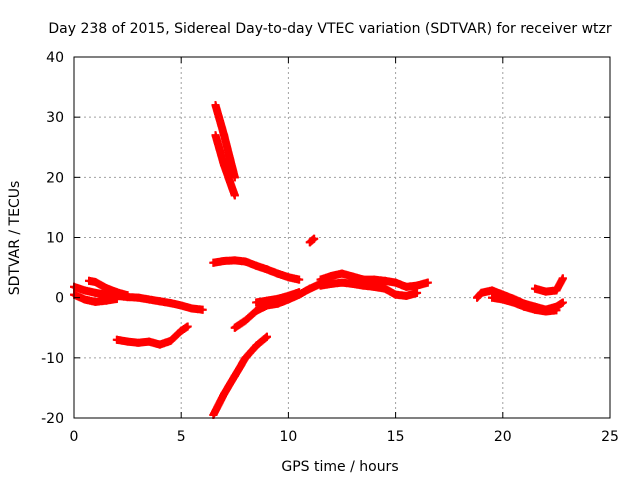 This screenshot has height=480, width=640. I want to click on y-axis-label: SDTVAR / TECUs, so click(15, 238).